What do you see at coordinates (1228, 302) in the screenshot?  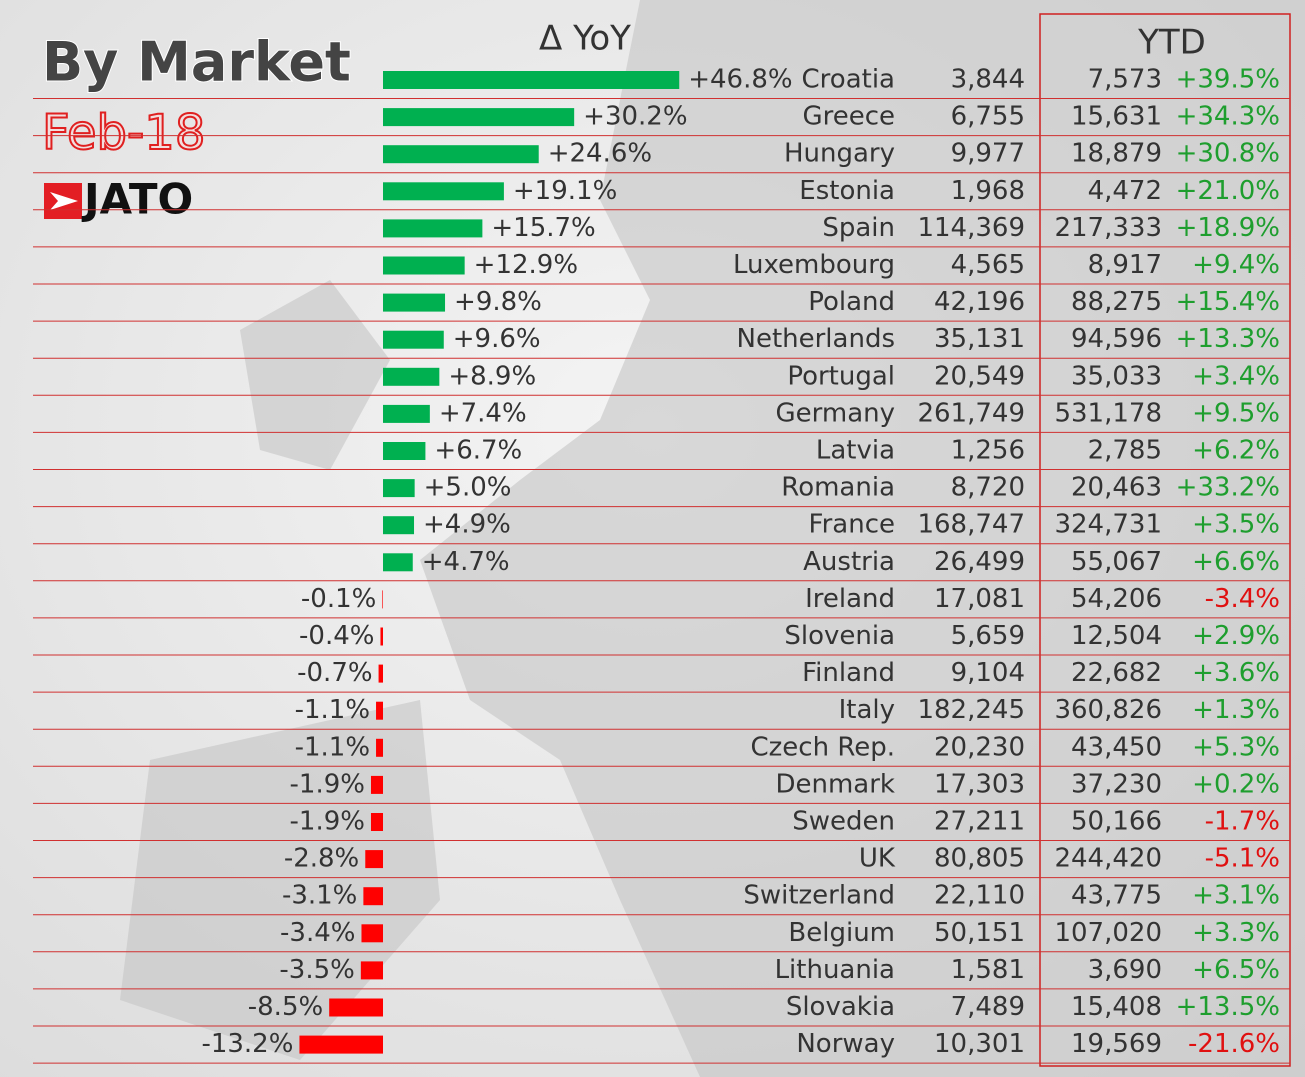 I see `ytd-change: +15.4%` at bounding box center [1228, 302].